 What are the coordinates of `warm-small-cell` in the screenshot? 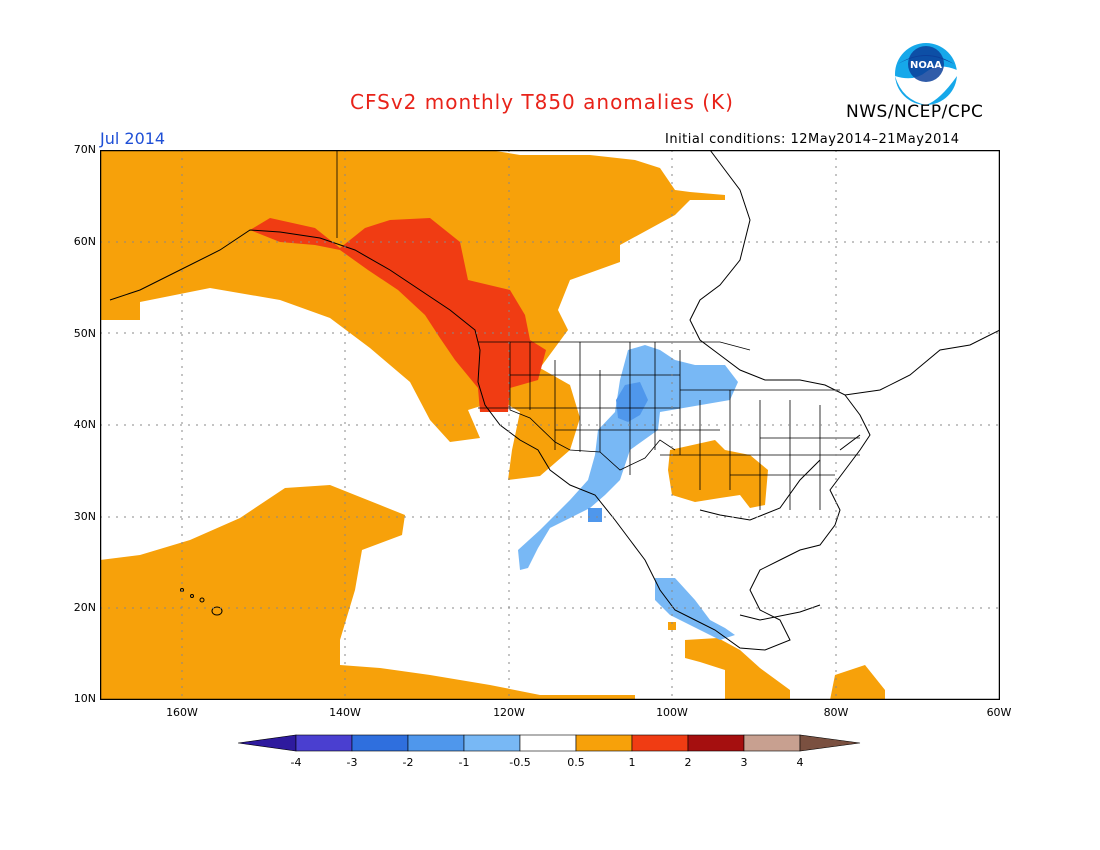 It's located at (672, 626).